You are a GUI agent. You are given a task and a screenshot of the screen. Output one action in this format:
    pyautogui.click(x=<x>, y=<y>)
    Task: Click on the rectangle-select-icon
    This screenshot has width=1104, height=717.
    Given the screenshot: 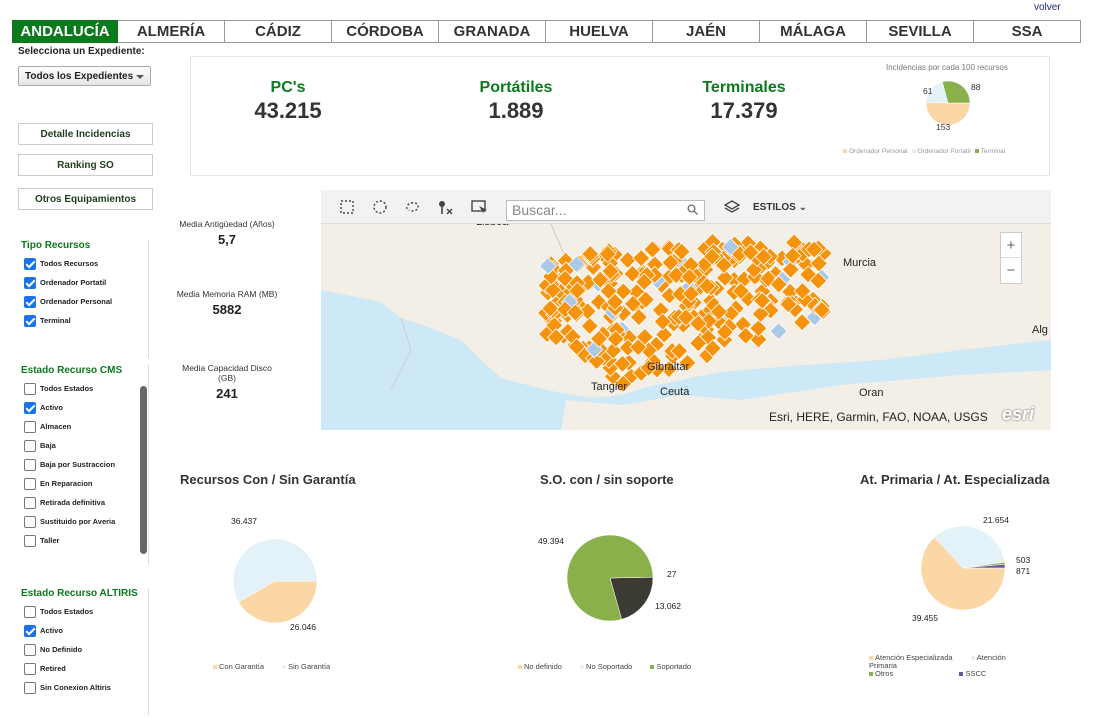 What is the action you would take?
    pyautogui.click(x=347, y=207)
    